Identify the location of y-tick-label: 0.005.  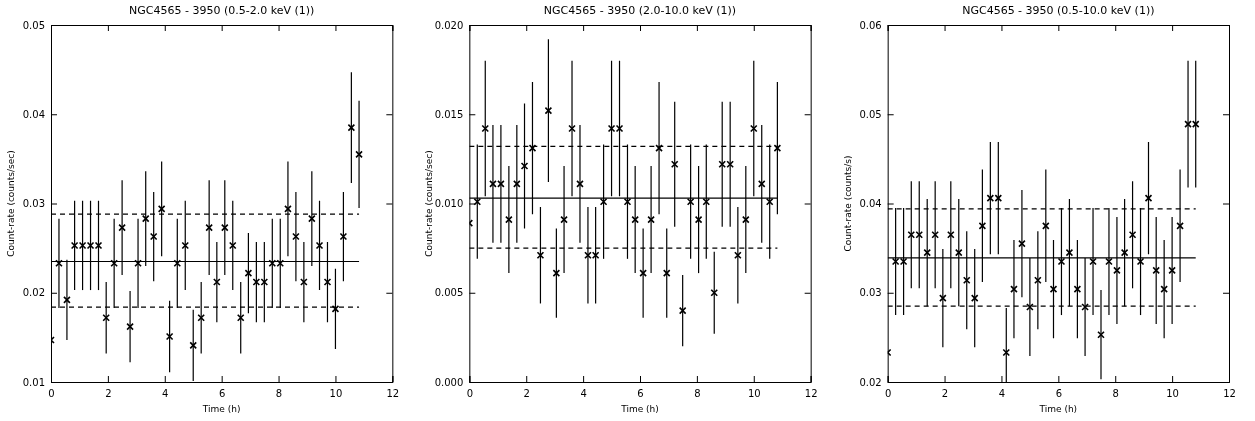
(449, 293).